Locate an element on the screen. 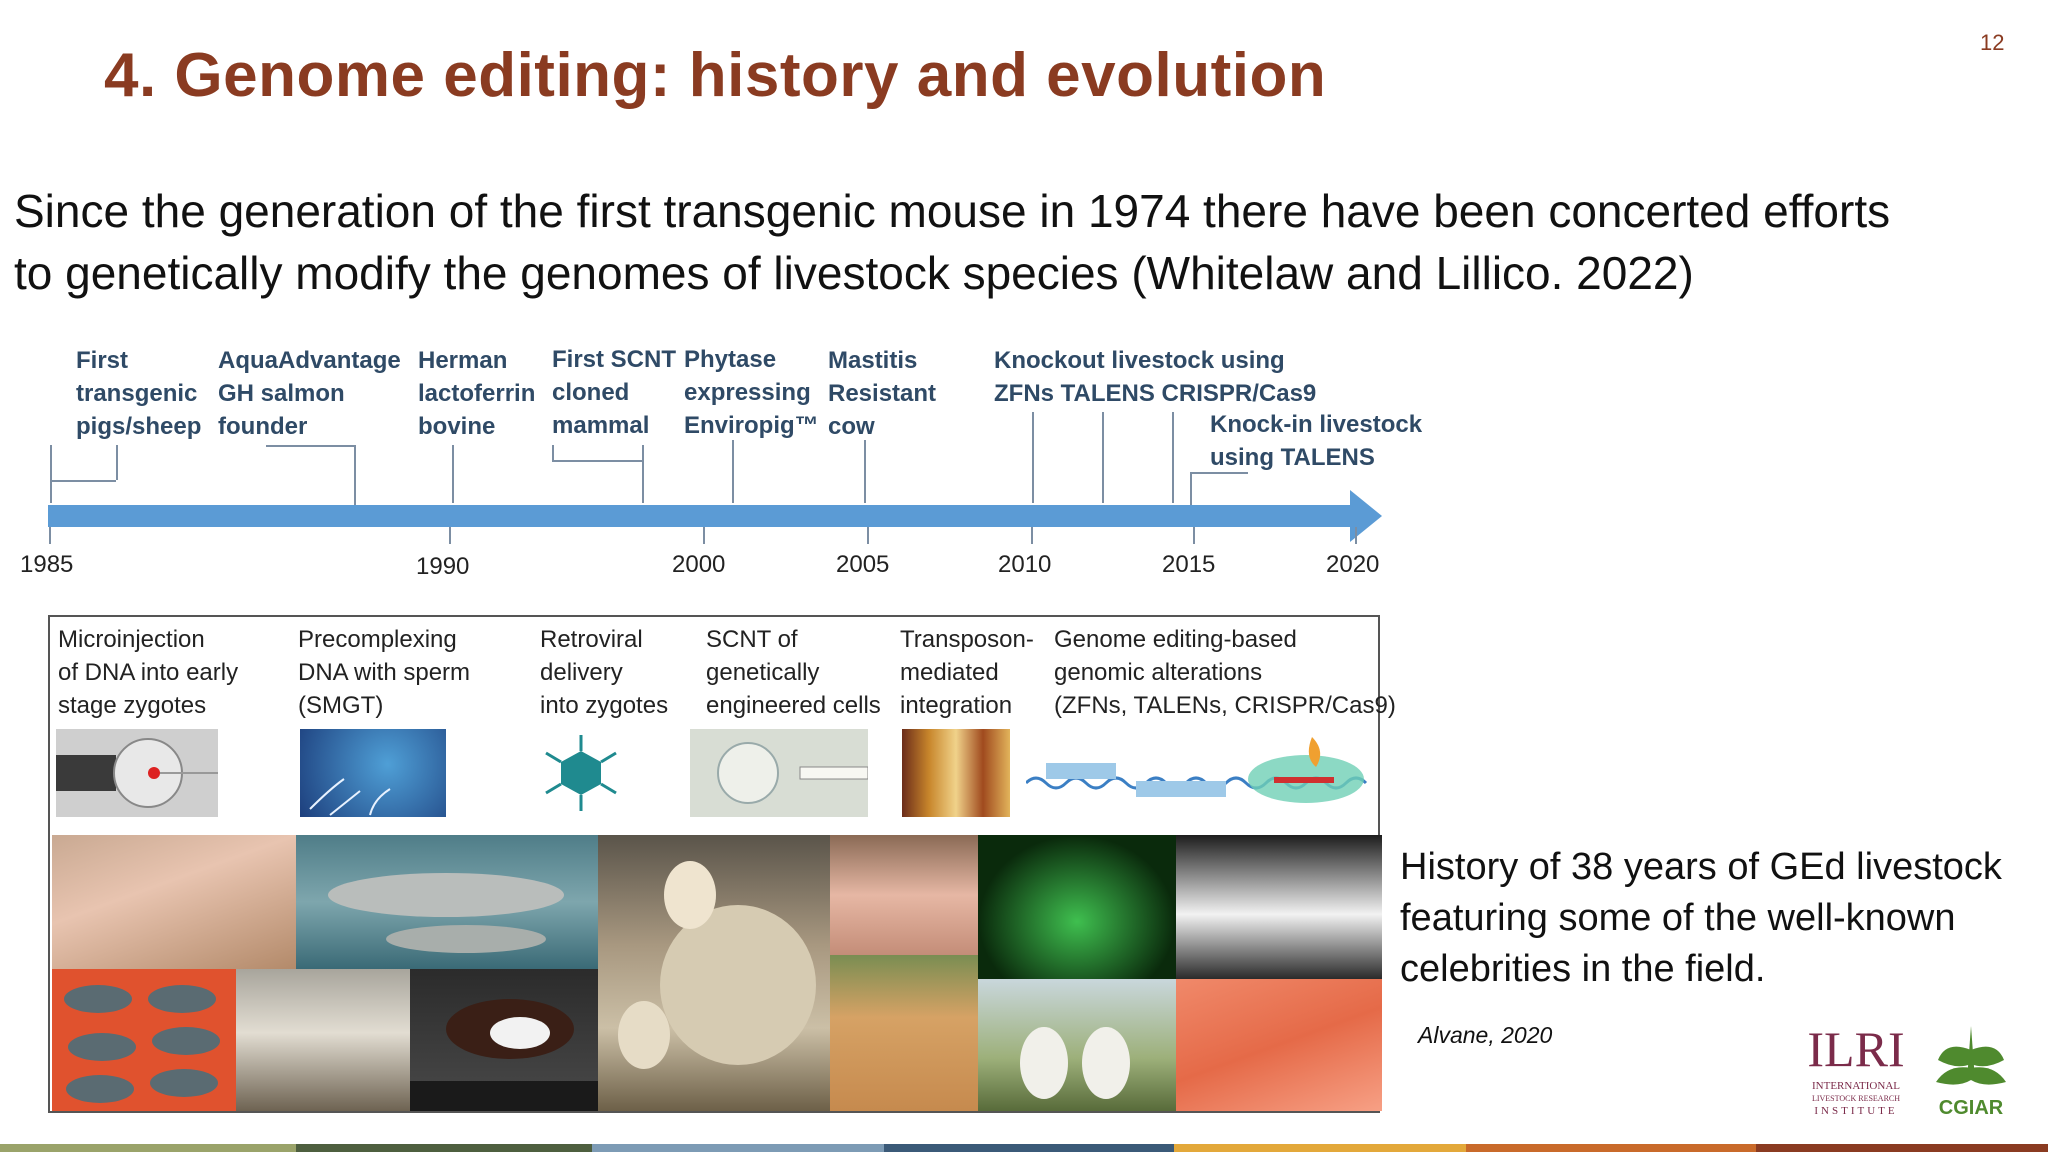  event-line: Phytase is located at coordinates (730, 359).